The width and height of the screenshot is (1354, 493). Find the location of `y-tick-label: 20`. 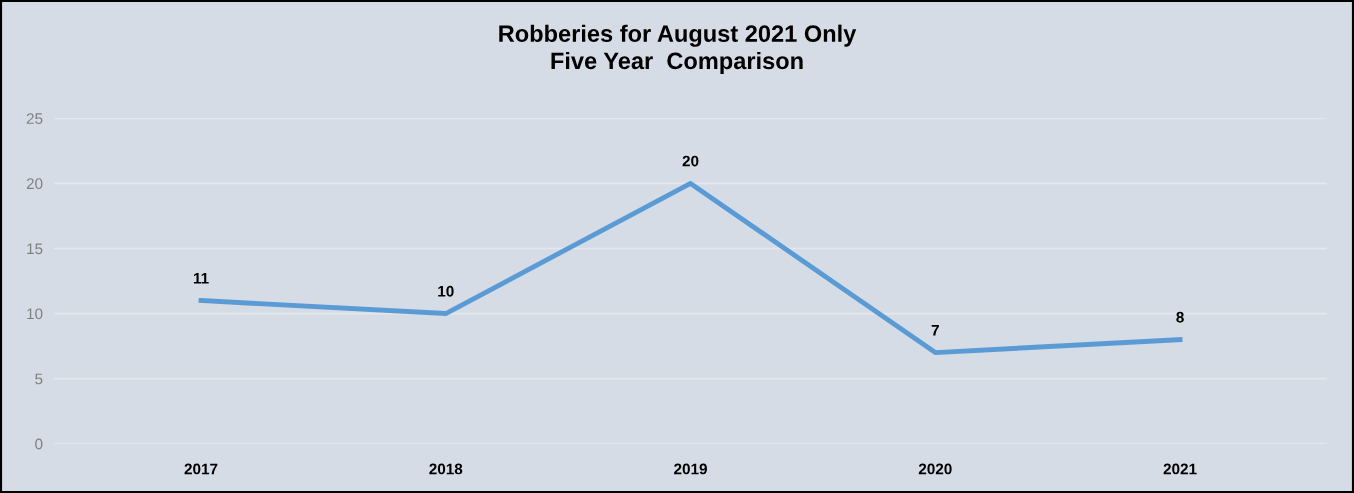

y-tick-label: 20 is located at coordinates (34, 184).